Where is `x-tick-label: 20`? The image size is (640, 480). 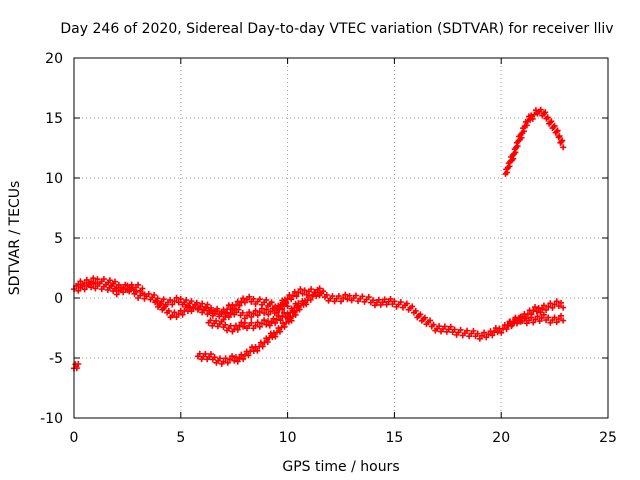 x-tick-label: 20 is located at coordinates (501, 438).